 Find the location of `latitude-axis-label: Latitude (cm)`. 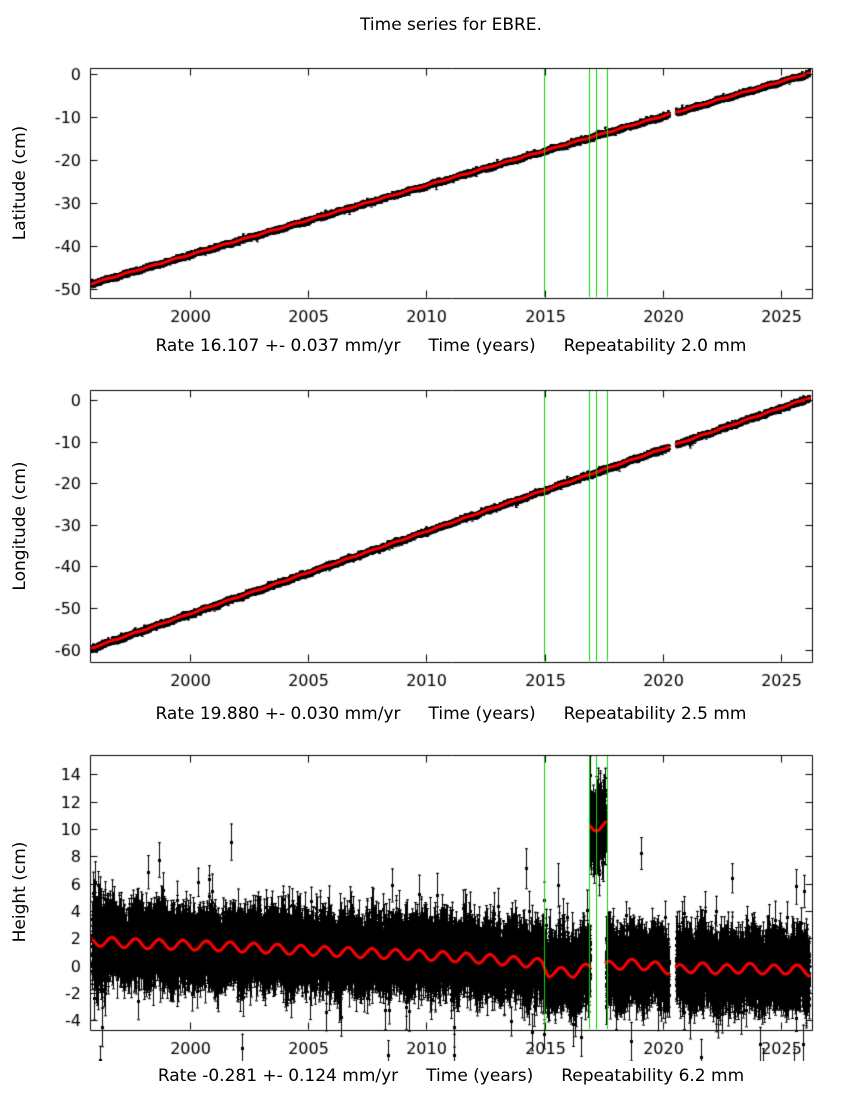

latitude-axis-label: Latitude (cm) is located at coordinates (20, 183).